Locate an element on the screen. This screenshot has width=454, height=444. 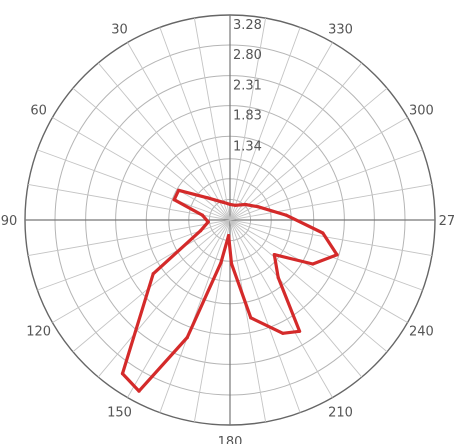
angle-tick-label: 120 is located at coordinates (38, 332).